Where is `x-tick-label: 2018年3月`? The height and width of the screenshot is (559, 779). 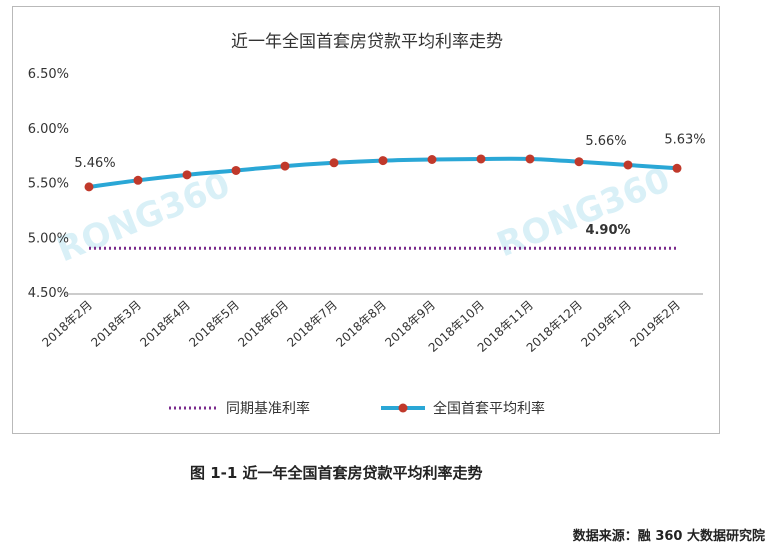 x-tick-label: 2018年3月 is located at coordinates (116, 324).